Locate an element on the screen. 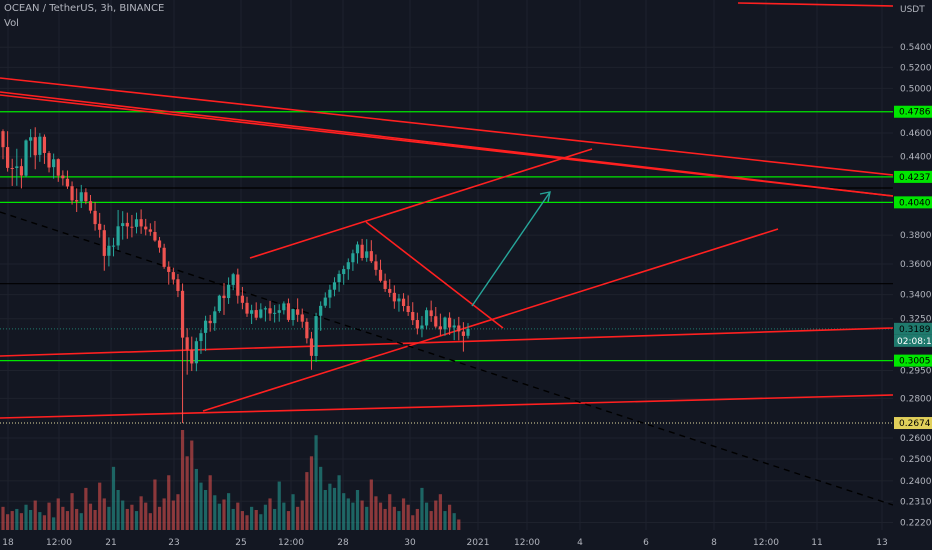 This screenshot has width=932, height=550. price-label-text: 0.4786 is located at coordinates (915, 113).